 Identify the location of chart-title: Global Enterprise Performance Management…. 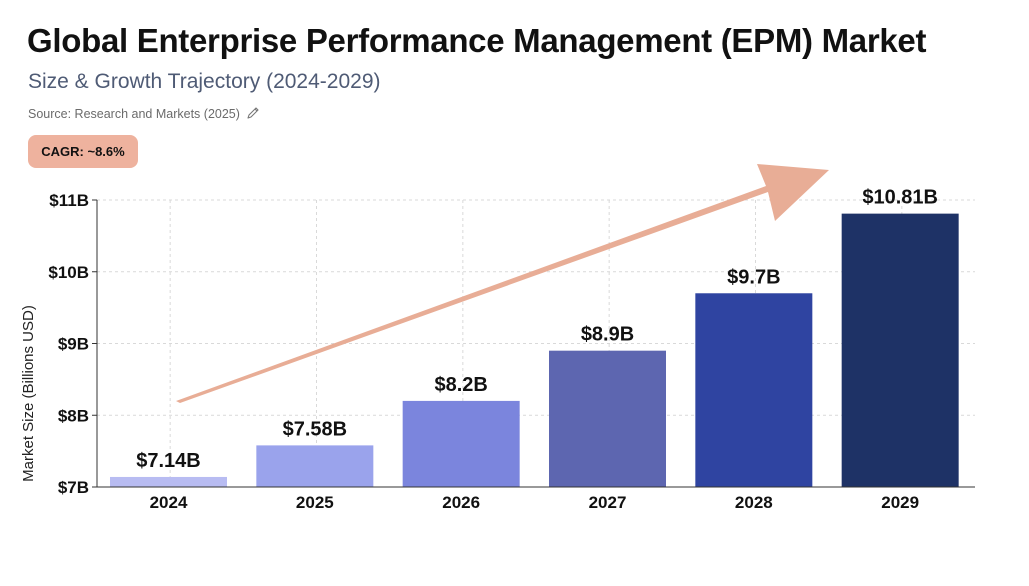
(477, 40).